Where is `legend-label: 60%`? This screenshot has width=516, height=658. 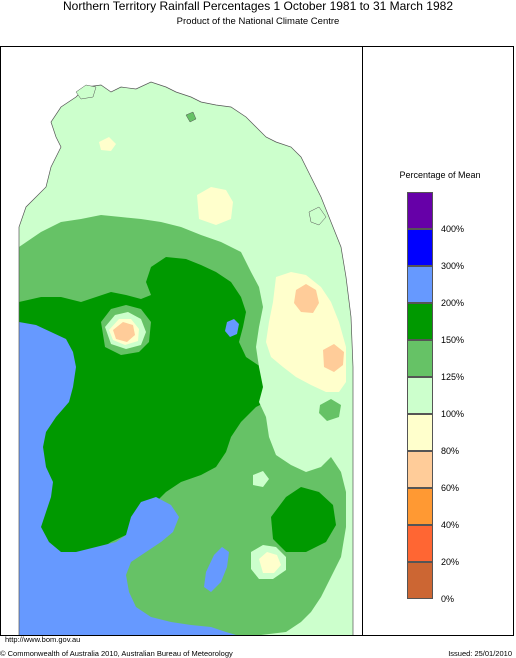 legend-label: 60% is located at coordinates (450, 488).